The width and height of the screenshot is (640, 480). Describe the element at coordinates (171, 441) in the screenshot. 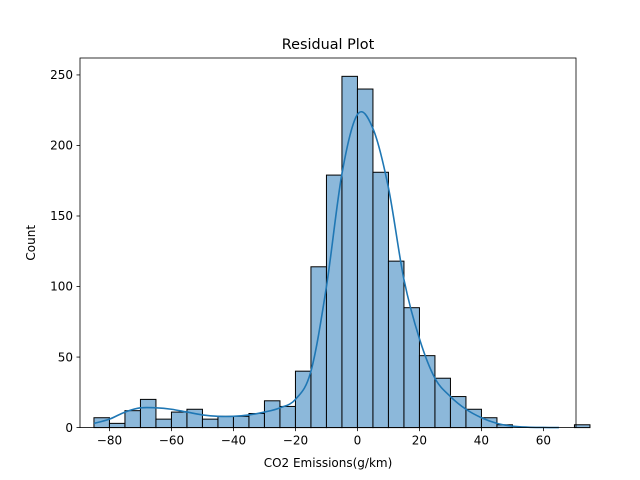

I see `x-tick-label: −60` at that location.